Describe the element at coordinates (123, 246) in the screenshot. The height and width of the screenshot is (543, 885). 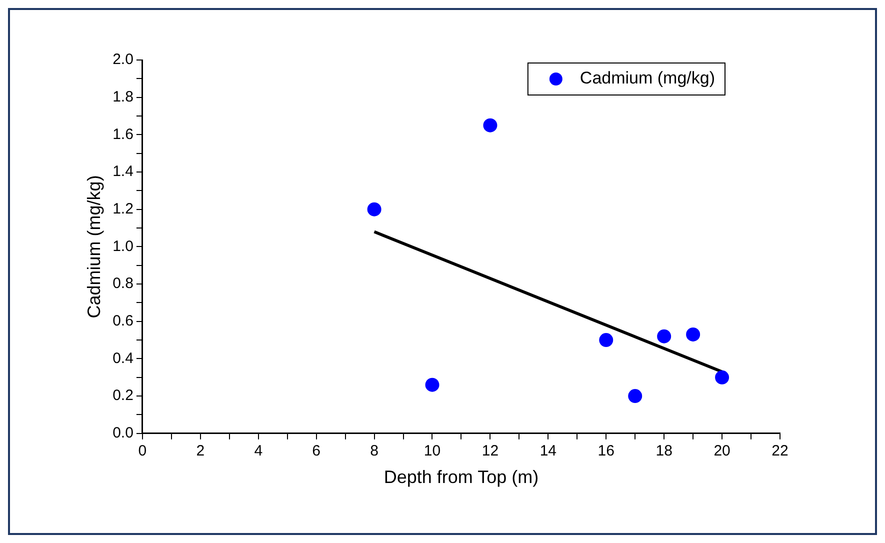
I see `y-tick-label: 1.0` at that location.